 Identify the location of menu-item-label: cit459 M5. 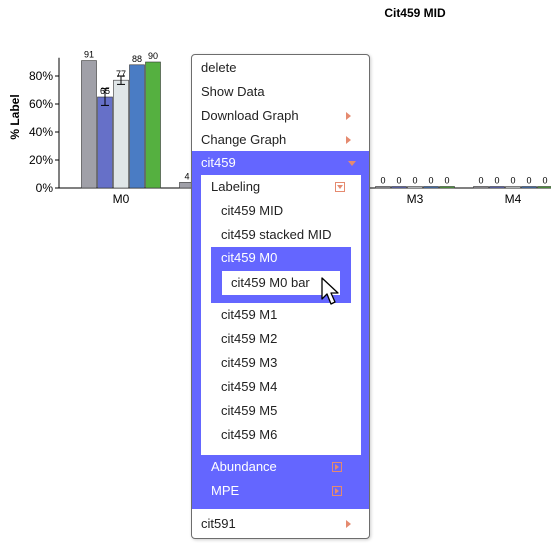
(249, 410).